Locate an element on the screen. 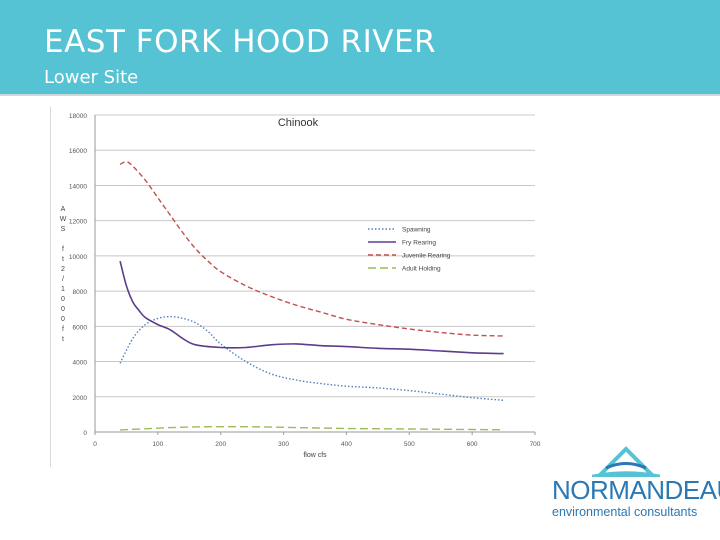  normandeau-logo: NORMANDEAU environmental consultants is located at coordinates (634, 488).